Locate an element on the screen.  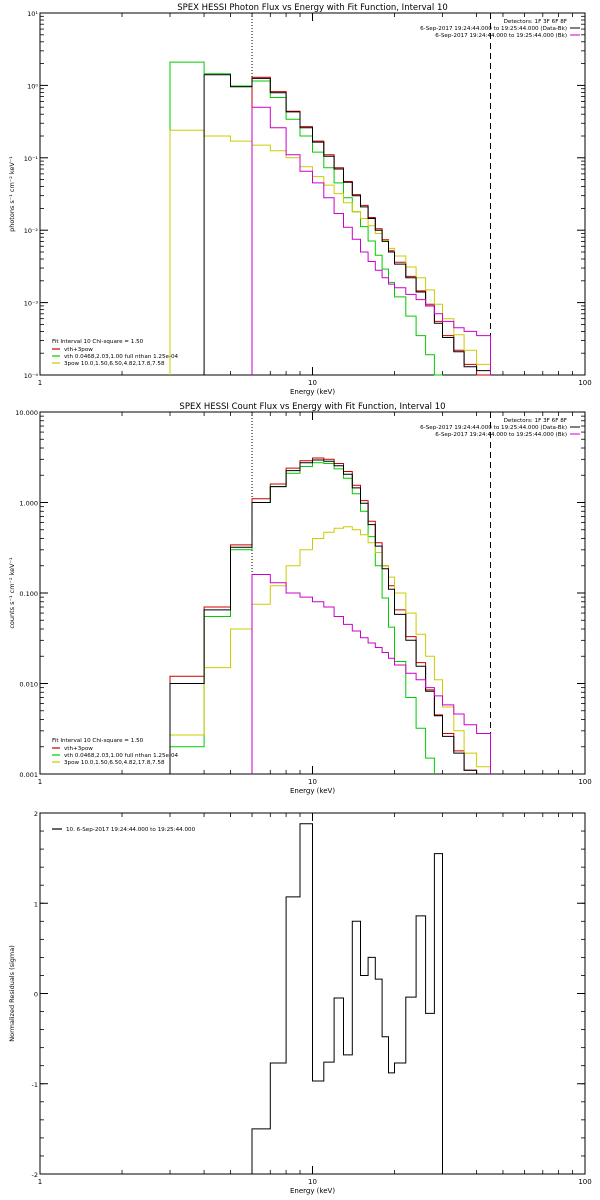
y-tick-label: 10⁰ is located at coordinates (32, 86).